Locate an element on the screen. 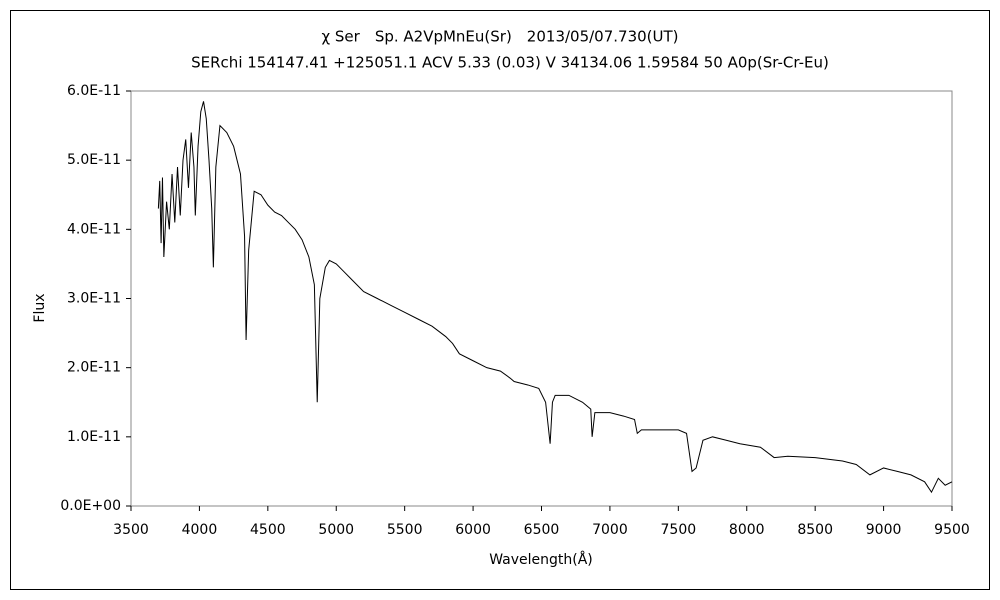 This screenshot has height=600, width=1000. x-tick-label: 8500 is located at coordinates (815, 530).